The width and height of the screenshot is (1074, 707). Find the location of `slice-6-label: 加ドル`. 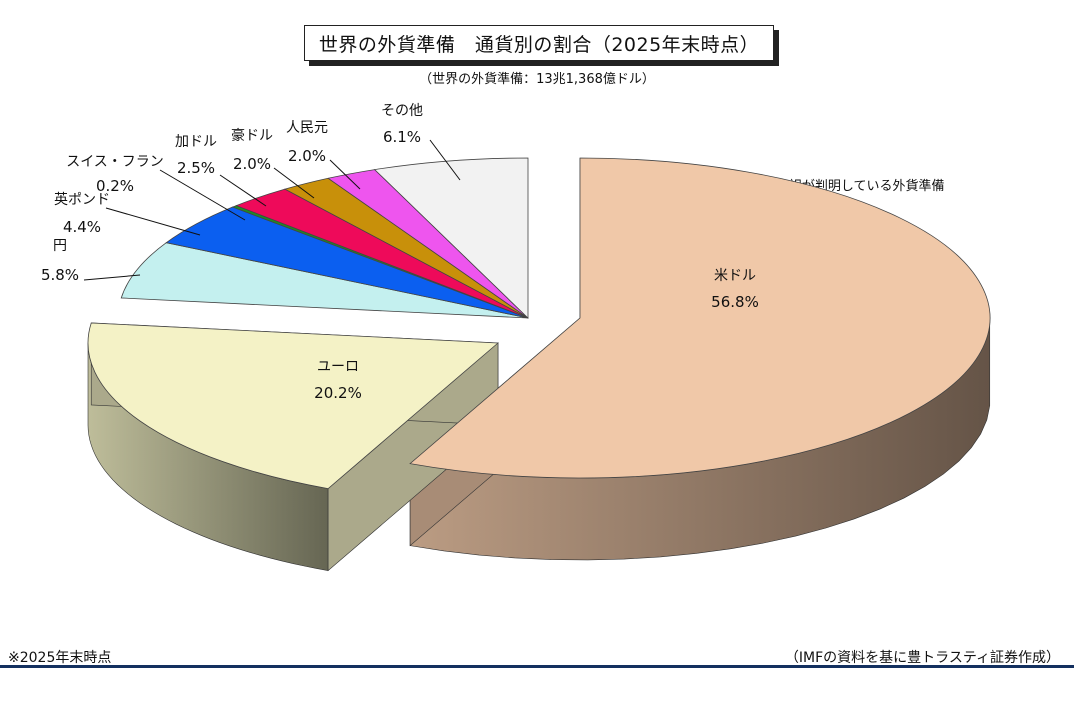

slice-6-label: 加ドル is located at coordinates (196, 142).